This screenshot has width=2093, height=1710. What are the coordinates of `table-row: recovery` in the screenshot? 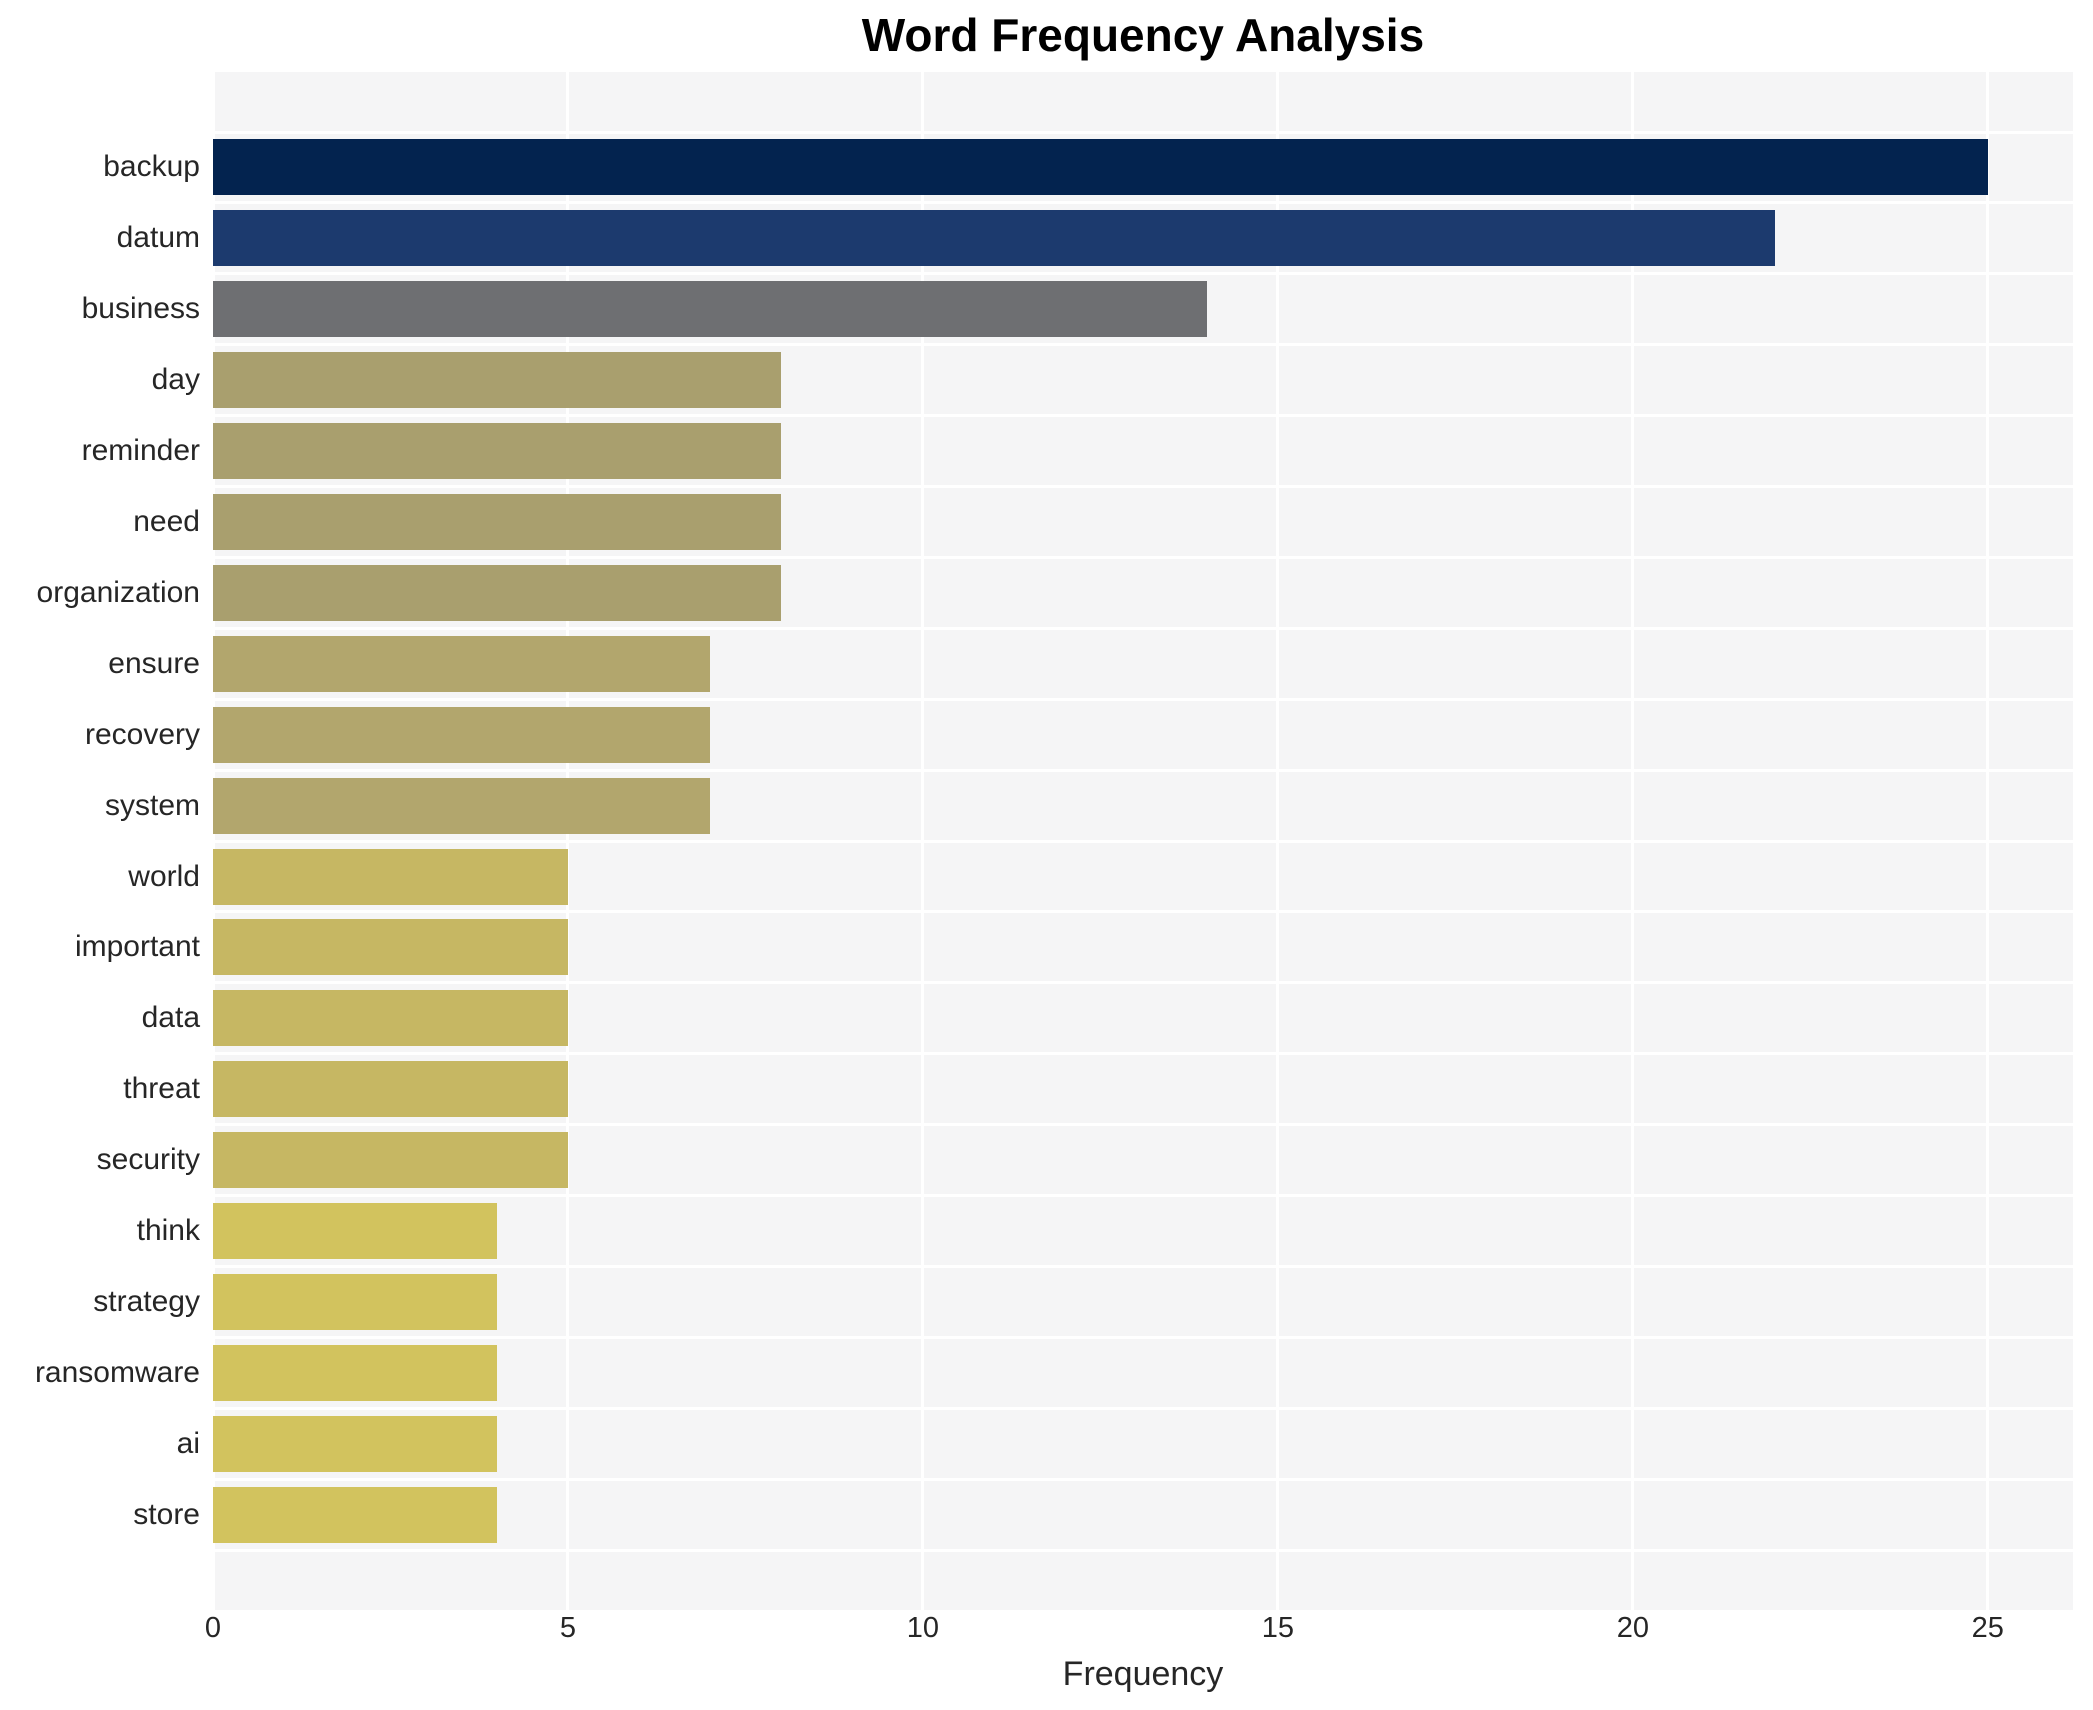 It's located at (1036, 734).